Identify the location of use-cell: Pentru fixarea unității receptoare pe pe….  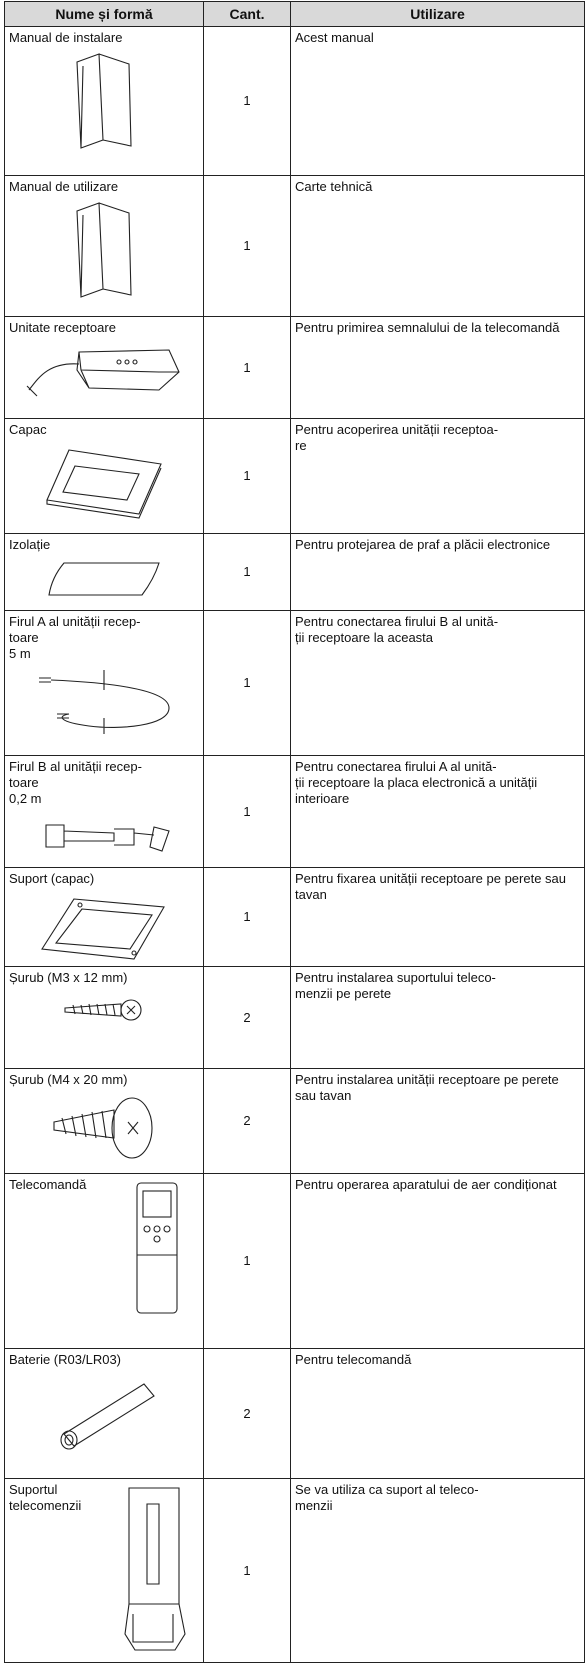
(437, 917).